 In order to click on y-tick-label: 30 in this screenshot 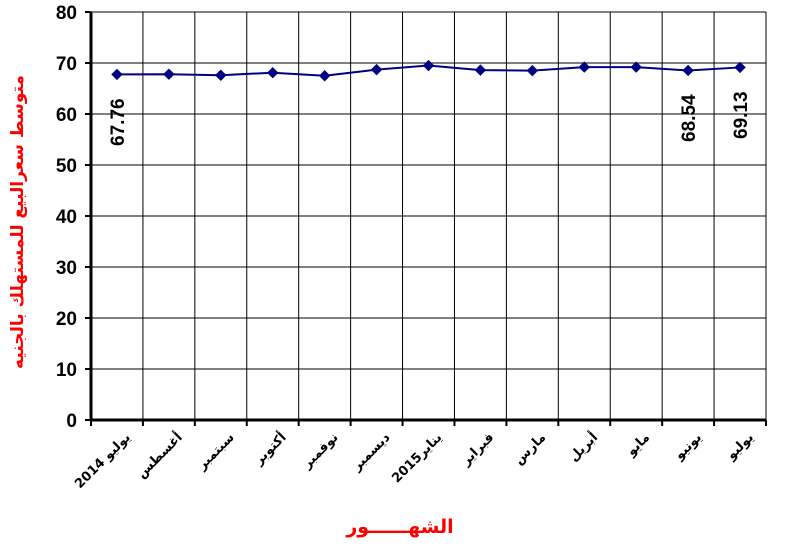, I will do `click(66, 268)`.